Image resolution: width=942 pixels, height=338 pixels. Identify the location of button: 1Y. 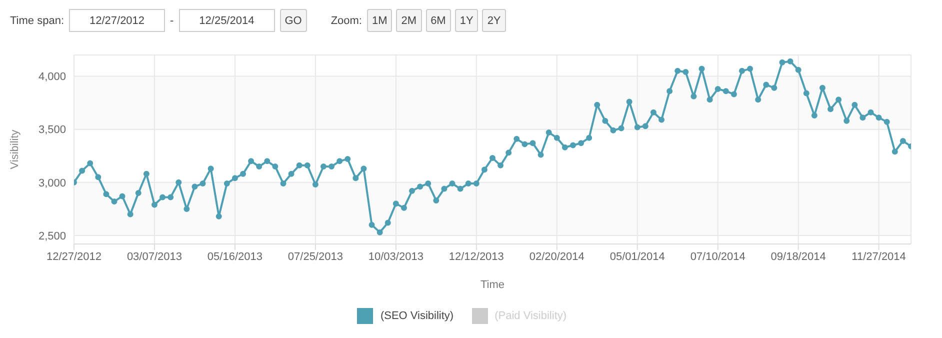
(466, 20).